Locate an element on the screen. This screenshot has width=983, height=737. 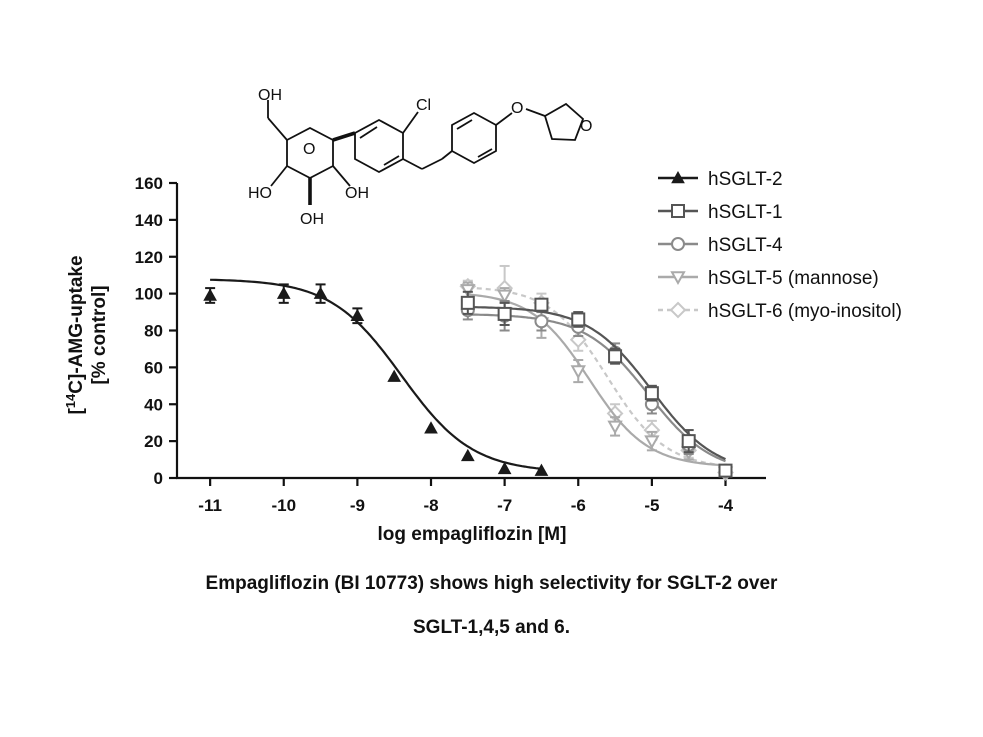
bond-c2-oh is located at coordinates (341, 176).